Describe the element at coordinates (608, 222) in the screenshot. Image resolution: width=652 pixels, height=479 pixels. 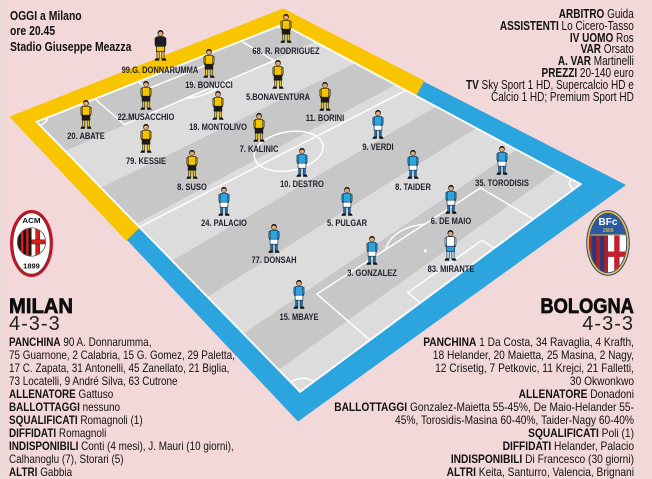
I see `svg-text: BFc` at that location.